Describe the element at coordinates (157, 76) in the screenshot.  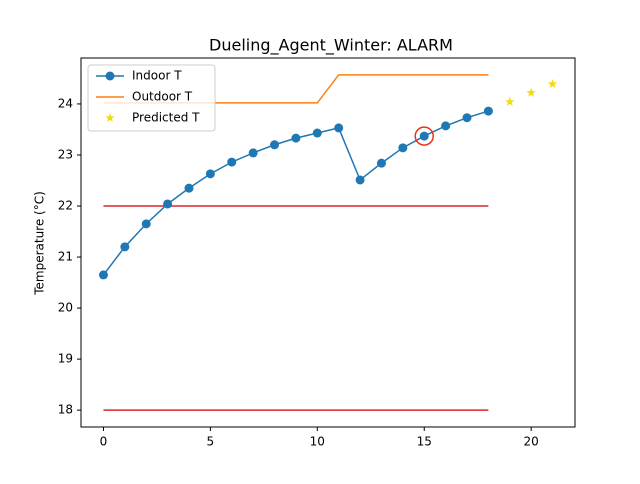
I see `legend-label: Indoor T` at that location.